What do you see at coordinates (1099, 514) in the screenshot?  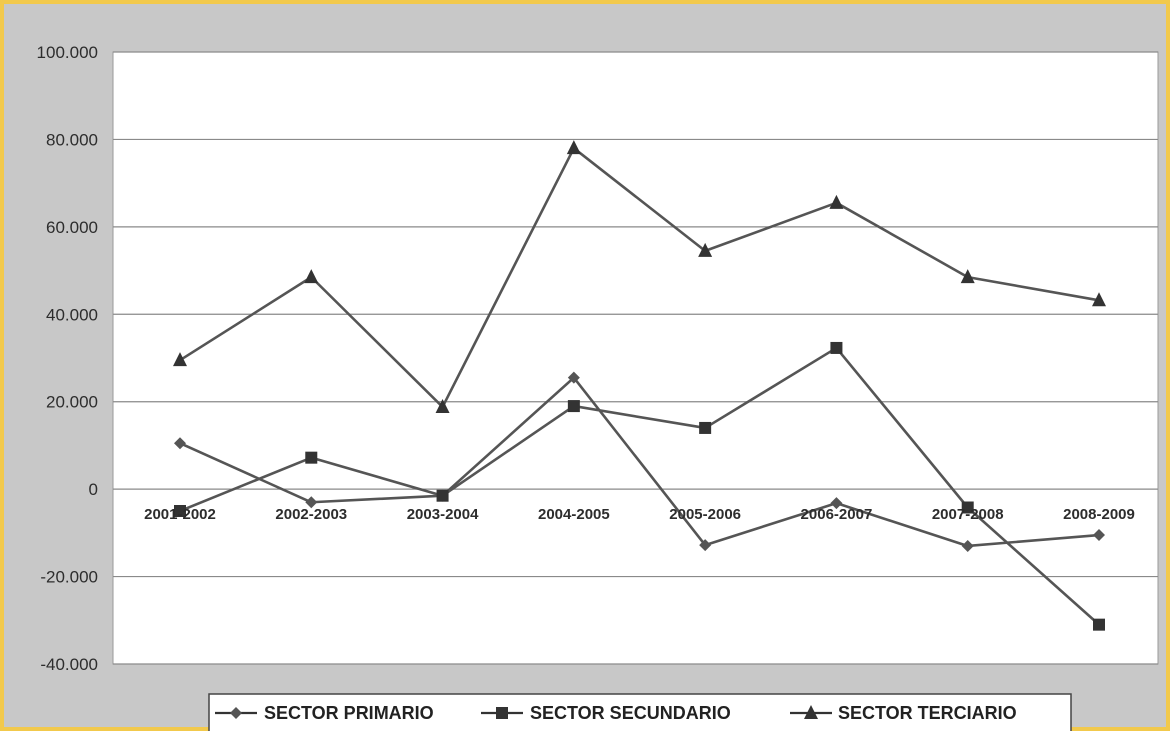 I see `x-tick-label: 2008-2009` at bounding box center [1099, 514].